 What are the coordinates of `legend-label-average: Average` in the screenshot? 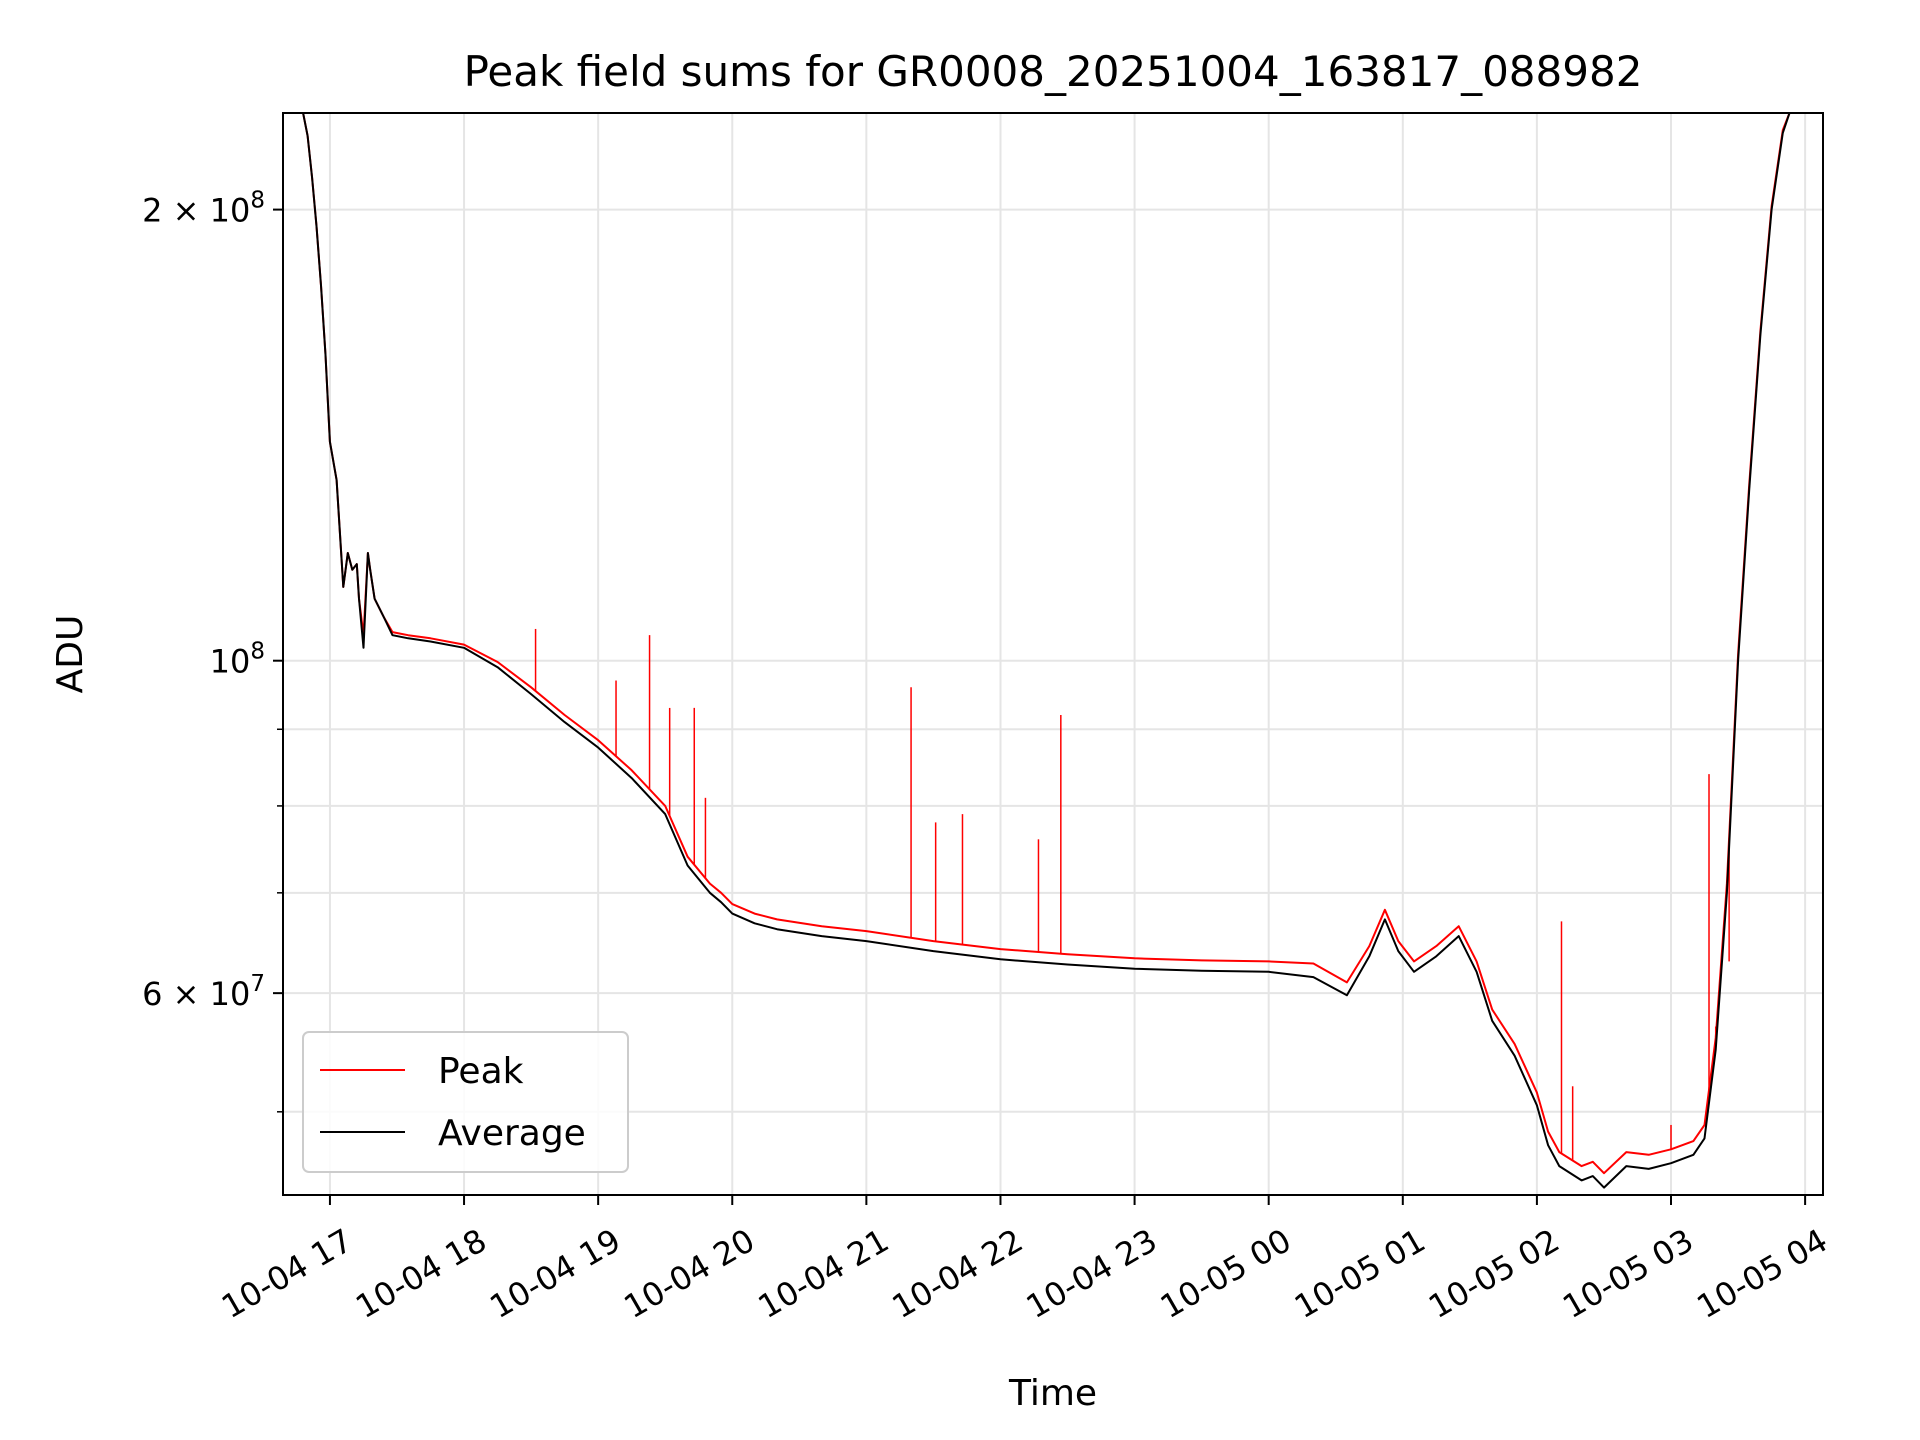 It's located at (512, 1133).